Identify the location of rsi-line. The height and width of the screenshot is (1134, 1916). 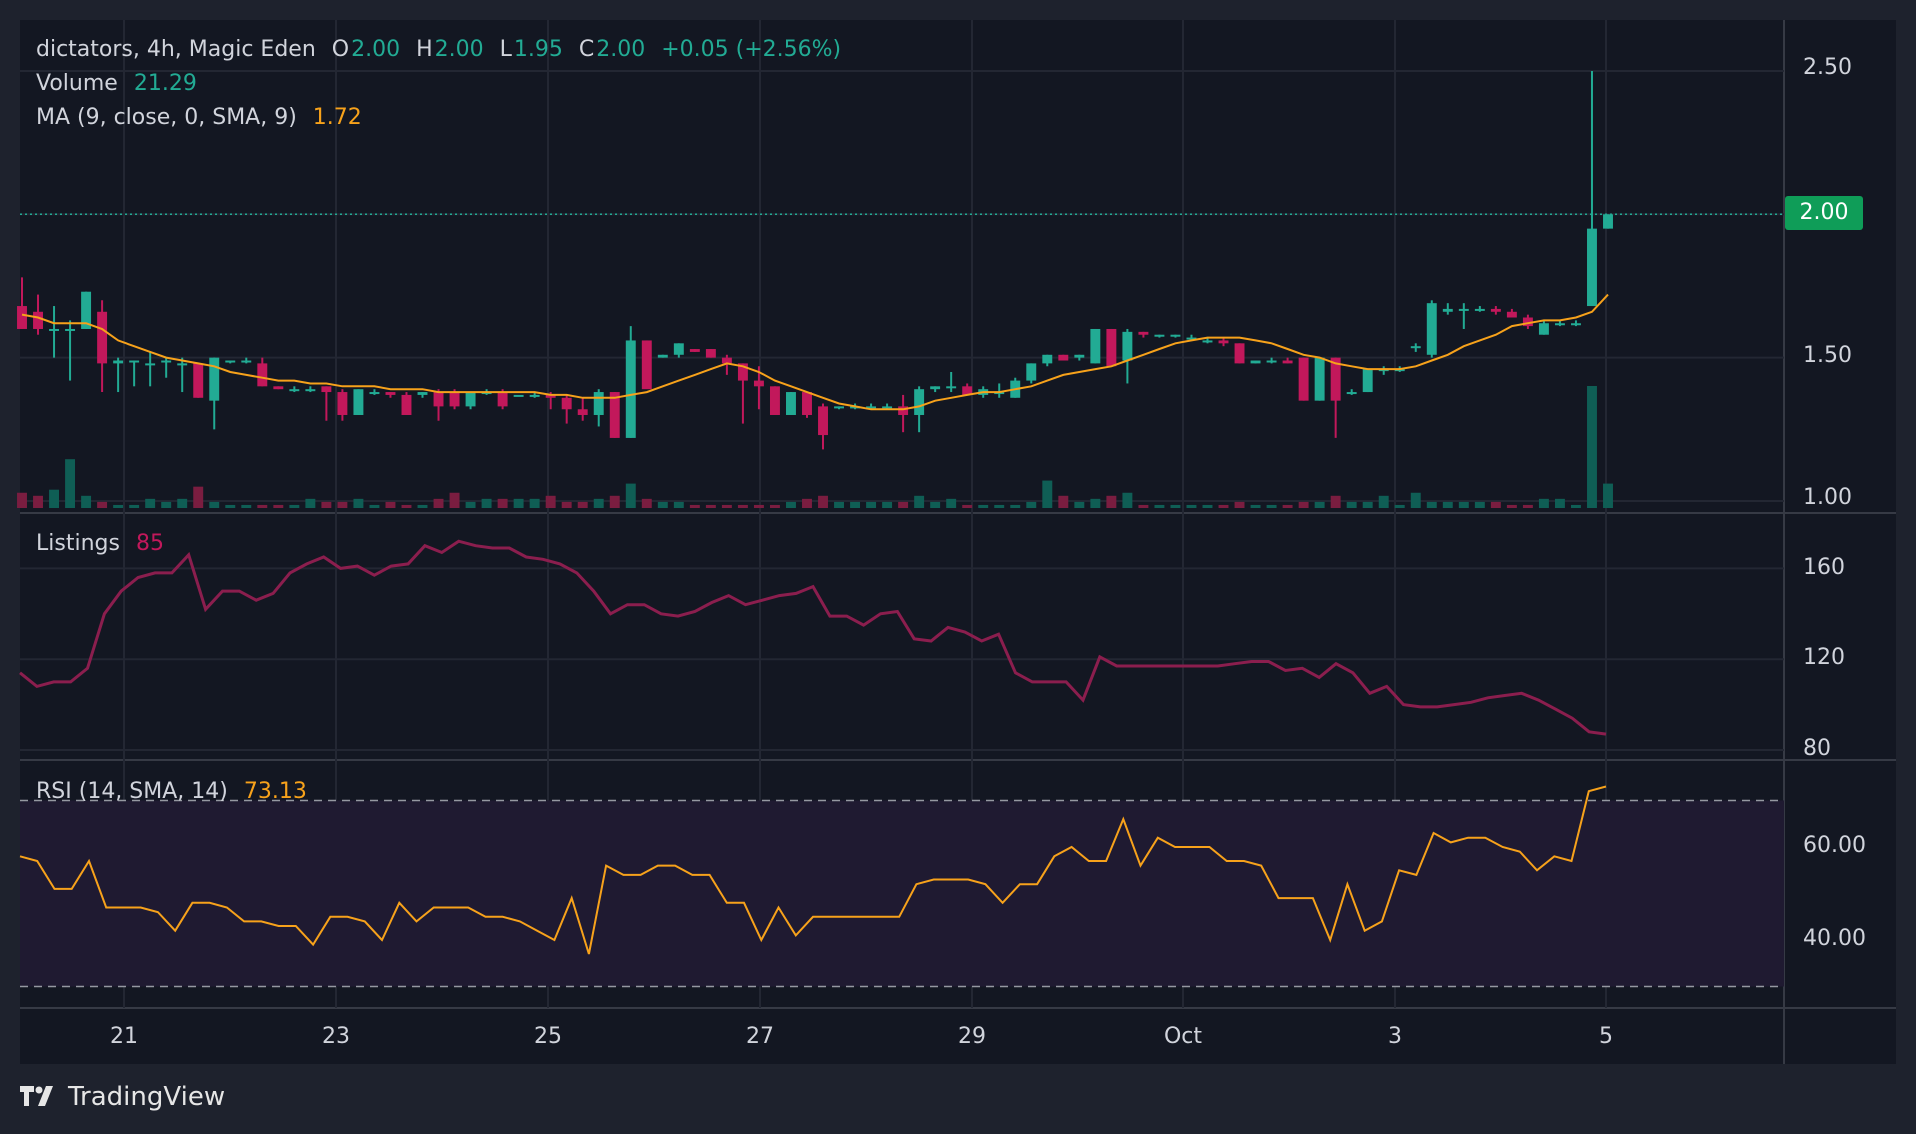
(813, 870).